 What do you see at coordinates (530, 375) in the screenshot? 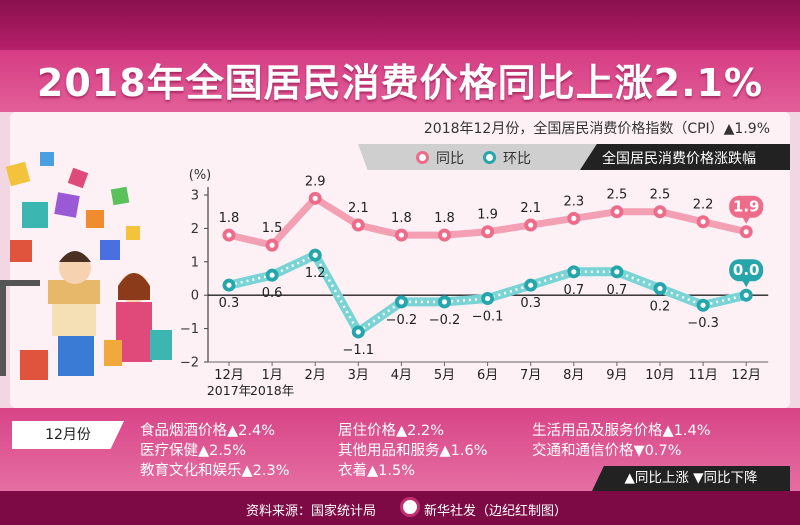
I see `x-tick-label: 7月` at bounding box center [530, 375].